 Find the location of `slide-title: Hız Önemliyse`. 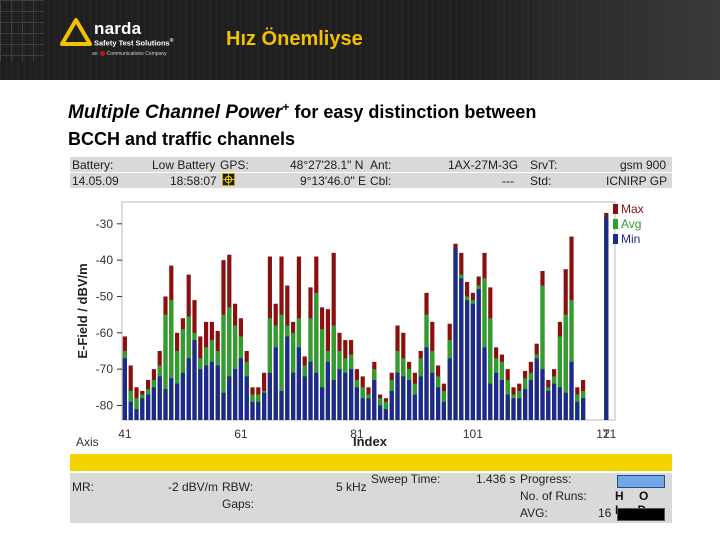

slide-title: Hız Önemliyse is located at coordinates (294, 39).